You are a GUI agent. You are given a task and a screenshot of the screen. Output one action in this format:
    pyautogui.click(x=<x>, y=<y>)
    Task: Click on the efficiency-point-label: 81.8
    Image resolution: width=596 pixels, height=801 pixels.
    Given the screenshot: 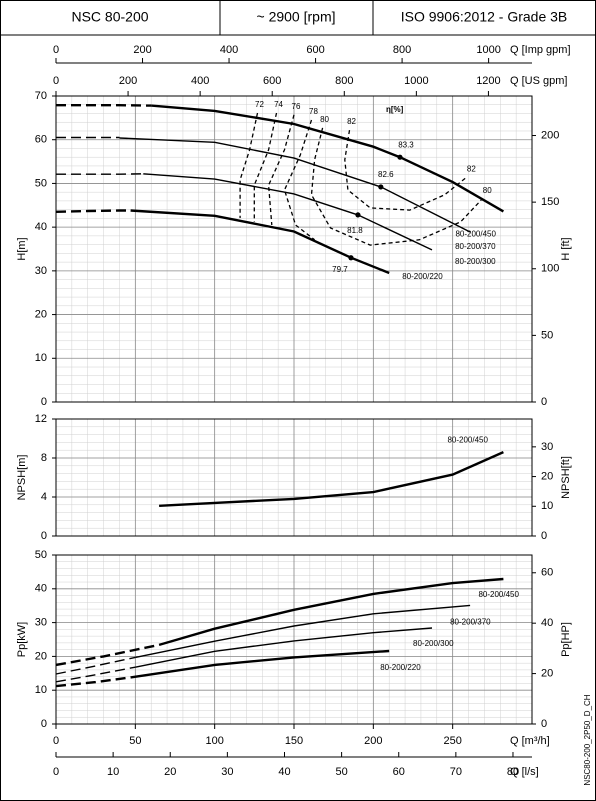 What is the action you would take?
    pyautogui.click(x=355, y=230)
    